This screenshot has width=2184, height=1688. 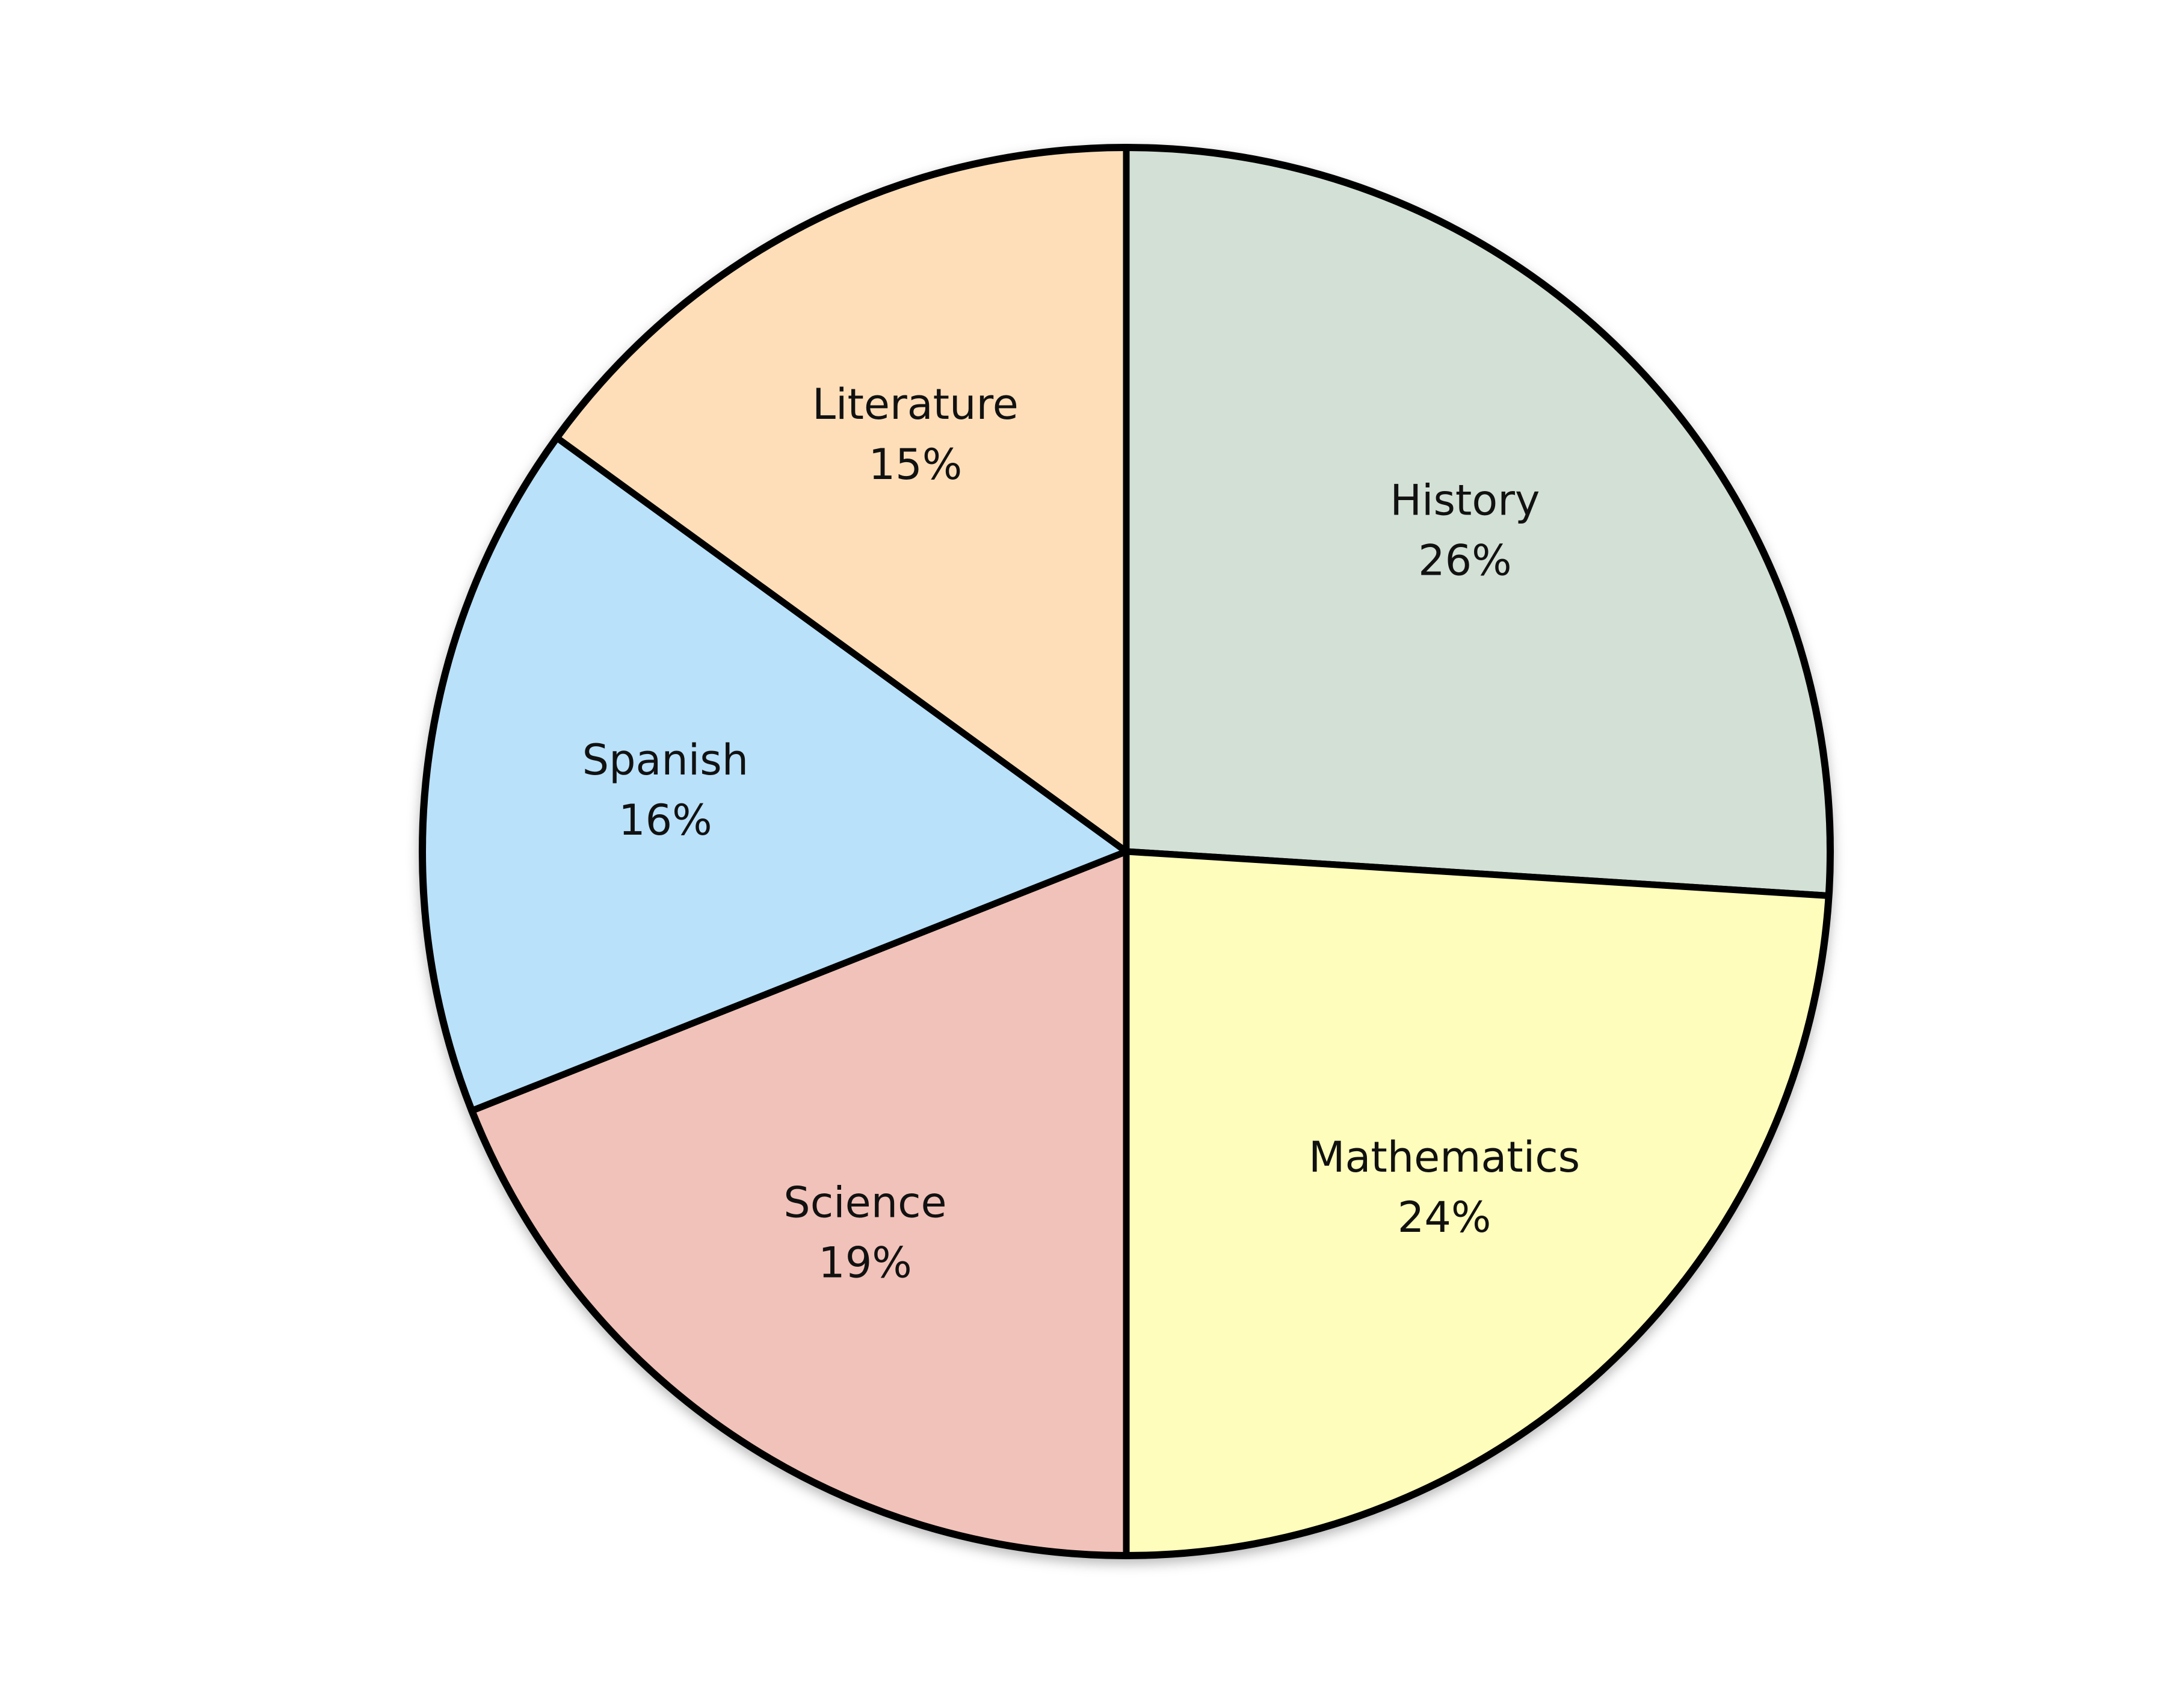 I want to click on slice-label-science: Science, so click(x=864, y=1203).